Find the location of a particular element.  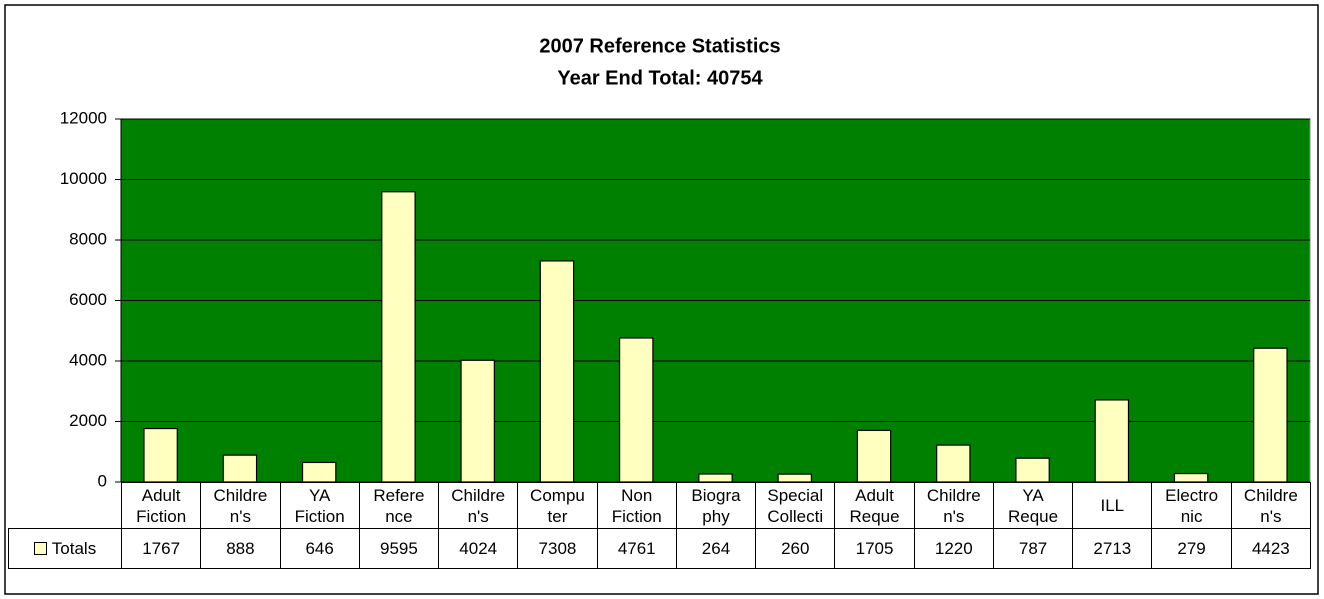

y-tick-label: 12000 is located at coordinates (83, 117).